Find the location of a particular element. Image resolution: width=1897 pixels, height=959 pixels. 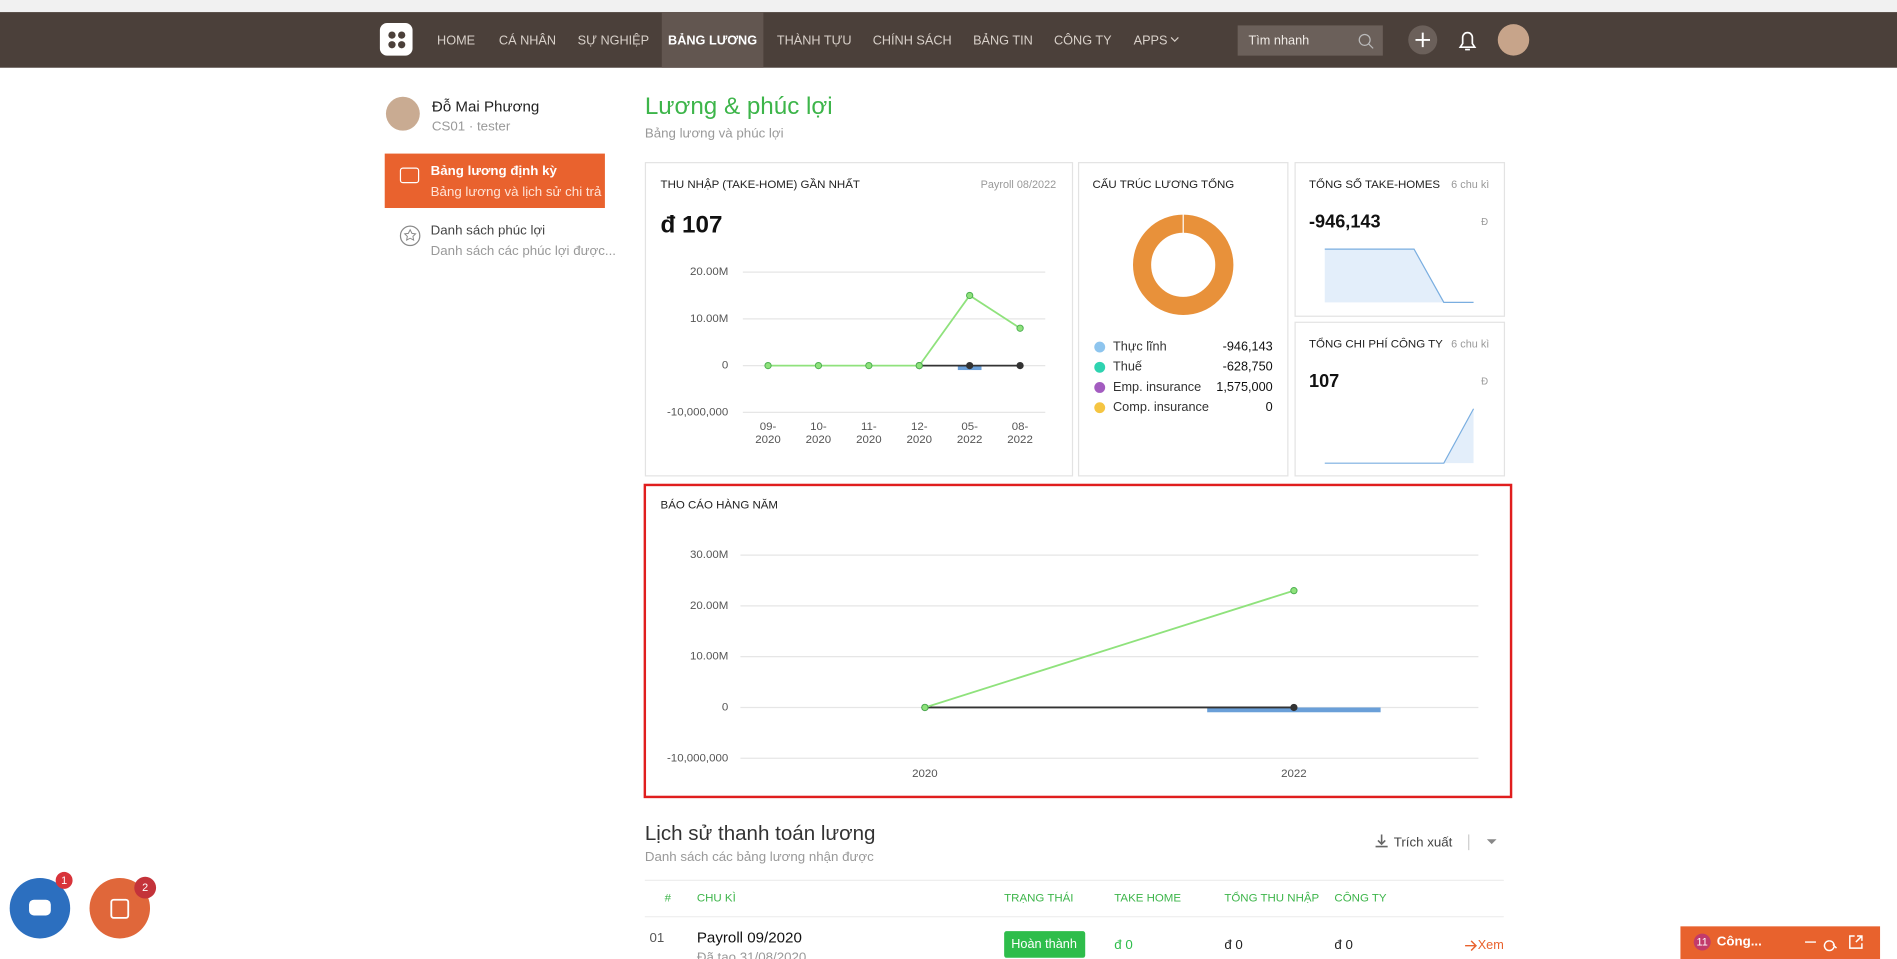

search-icon is located at coordinates (1370, 46).